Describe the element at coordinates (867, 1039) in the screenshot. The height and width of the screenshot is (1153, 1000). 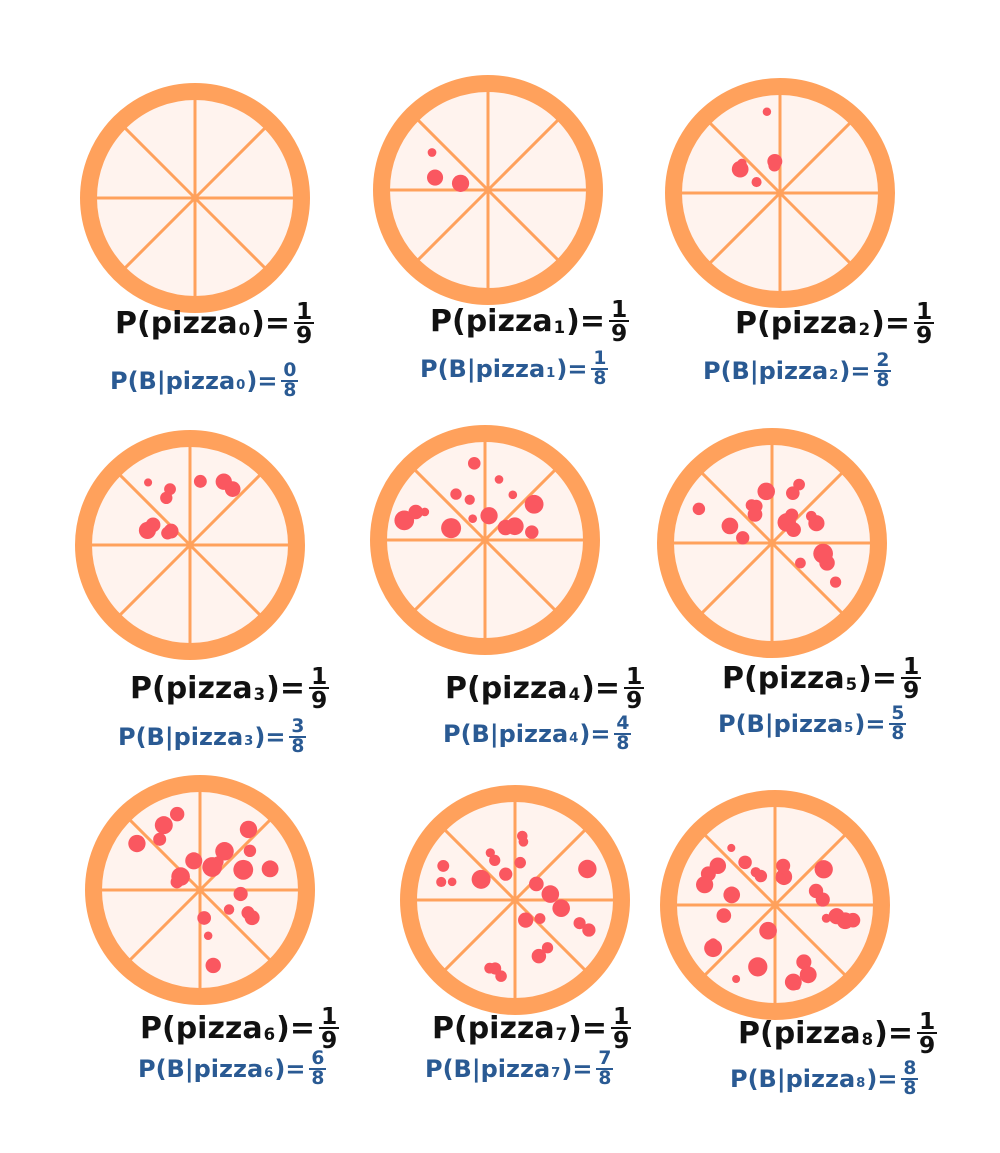
I see `pizza-index: 8` at that location.